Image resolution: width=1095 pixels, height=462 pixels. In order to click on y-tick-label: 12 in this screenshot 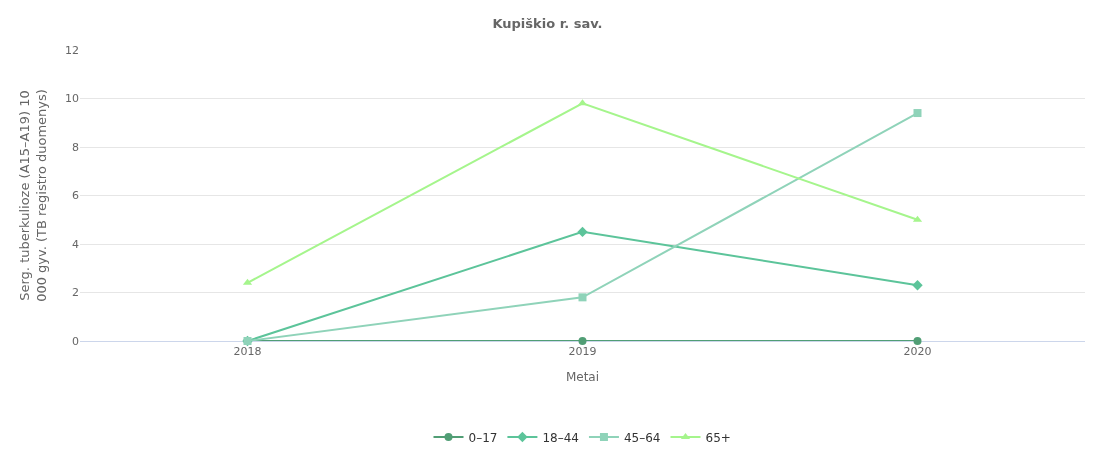, I will do `click(72, 50)`.